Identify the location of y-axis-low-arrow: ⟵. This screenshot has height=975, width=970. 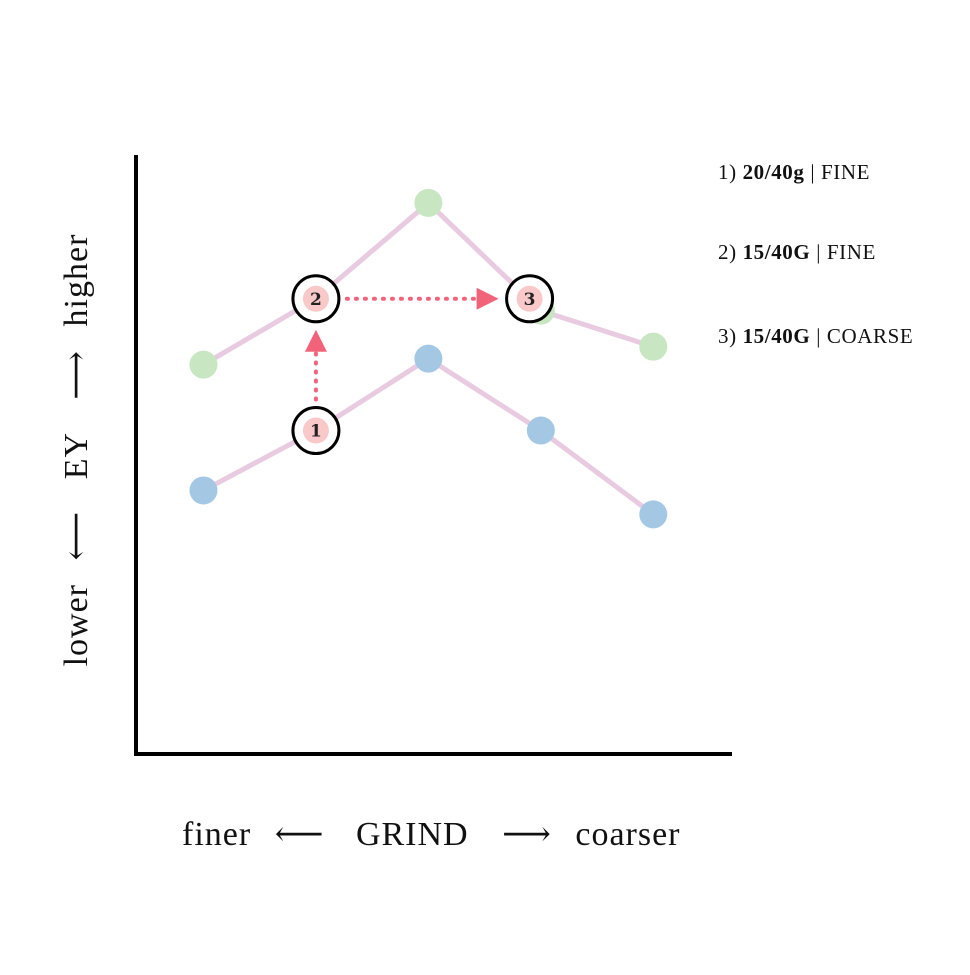
(76, 535).